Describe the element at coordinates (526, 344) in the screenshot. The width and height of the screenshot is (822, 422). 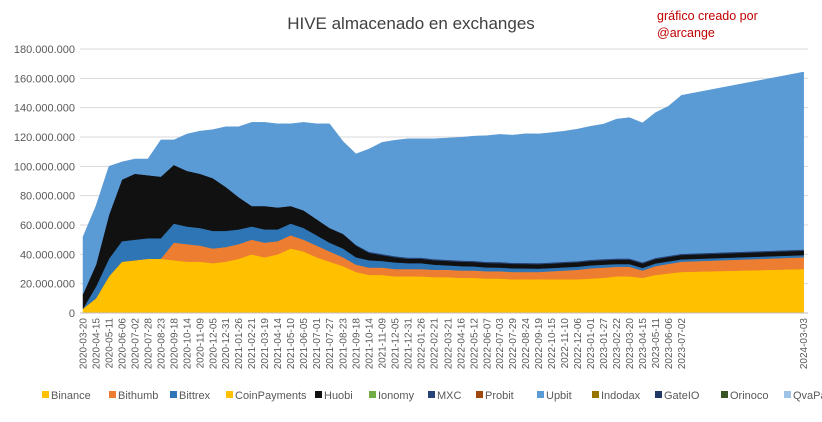
I see `x-tick-label: 2022-08-24` at that location.